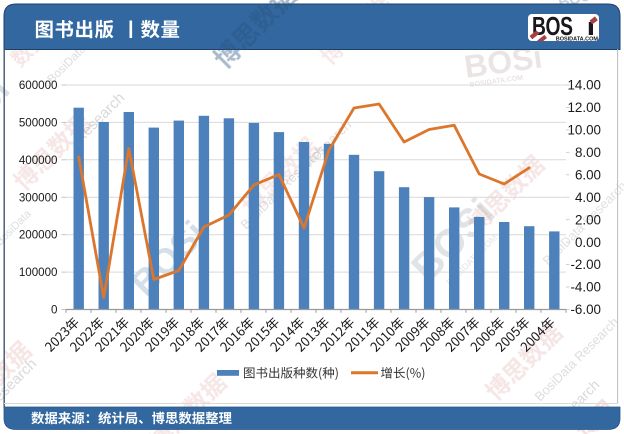 The image size is (624, 434). What do you see at coordinates (38, 235) in the screenshot?
I see `svg-text: 200000` at bounding box center [38, 235].